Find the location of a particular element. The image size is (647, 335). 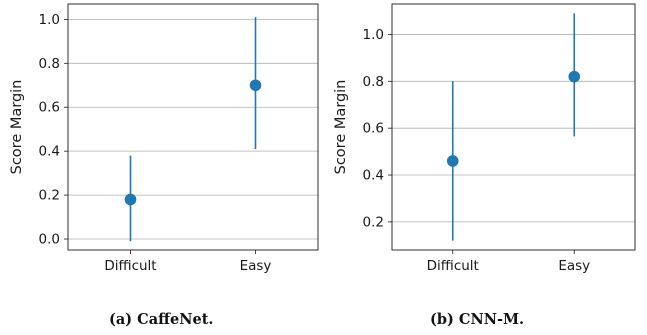

y-tick-label: 0.0 is located at coordinates (49, 240).